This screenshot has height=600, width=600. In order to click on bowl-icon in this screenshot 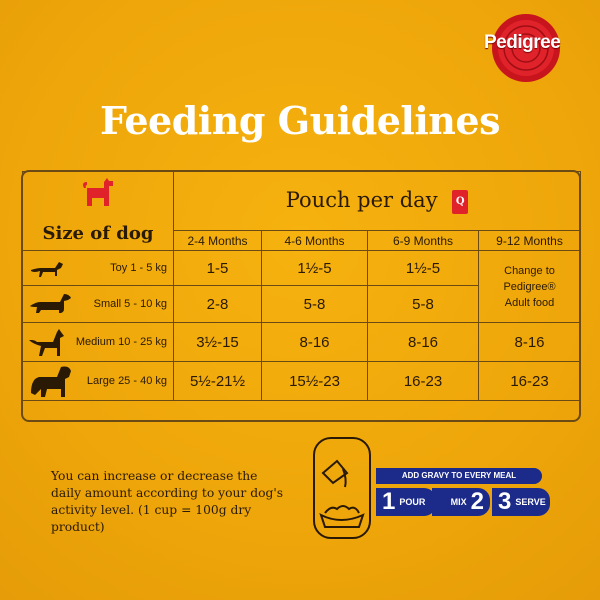, I will do `click(342, 493)`.